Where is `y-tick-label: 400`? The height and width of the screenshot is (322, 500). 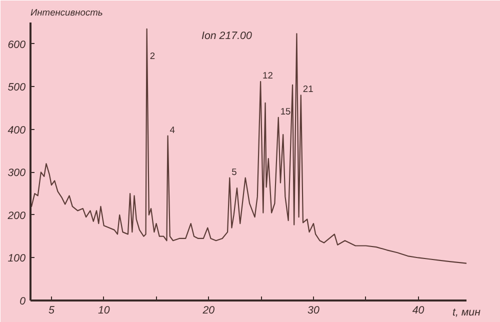
y-tick-label: 400 is located at coordinates (17, 130).